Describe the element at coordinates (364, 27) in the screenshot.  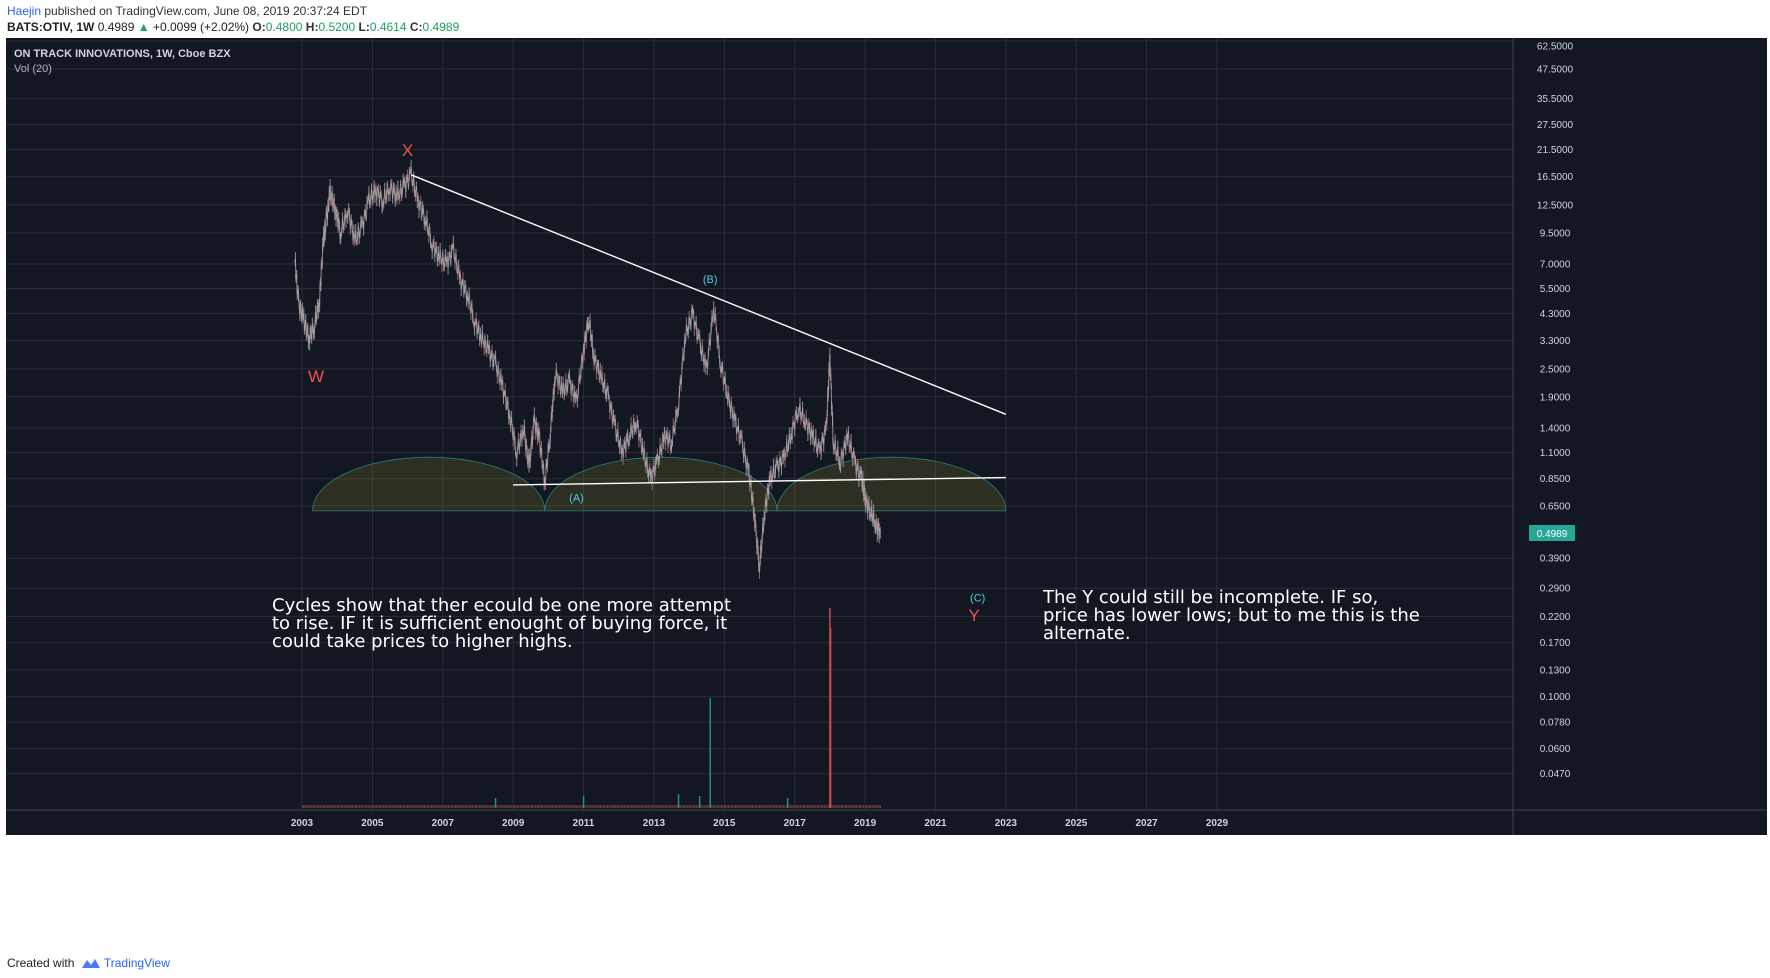
I see `low-label: L:` at that location.